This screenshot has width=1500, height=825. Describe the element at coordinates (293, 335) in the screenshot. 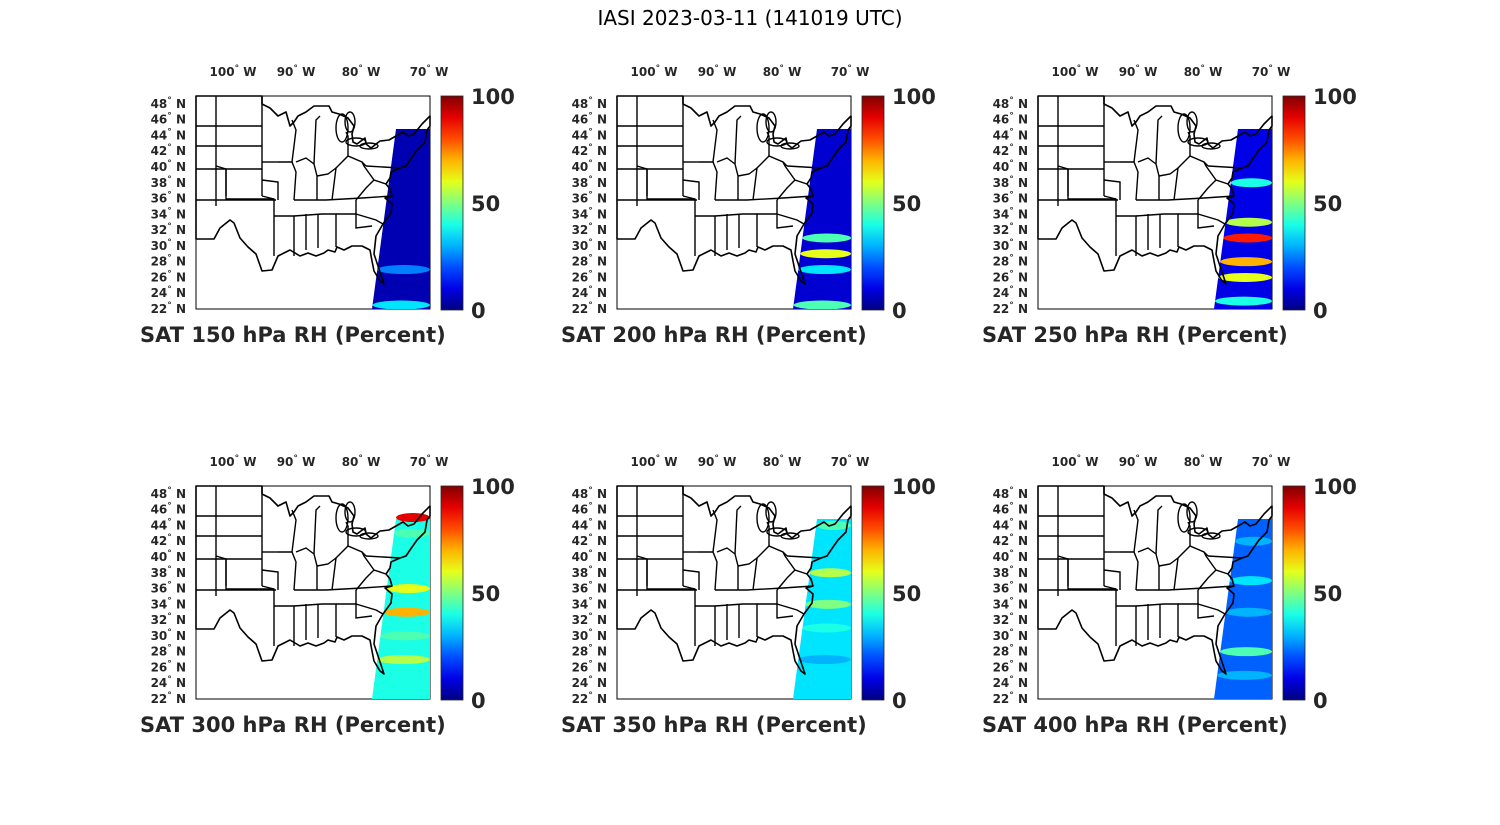

I see `panel-title: SAT 150 hPa RH (Percent)` at that location.